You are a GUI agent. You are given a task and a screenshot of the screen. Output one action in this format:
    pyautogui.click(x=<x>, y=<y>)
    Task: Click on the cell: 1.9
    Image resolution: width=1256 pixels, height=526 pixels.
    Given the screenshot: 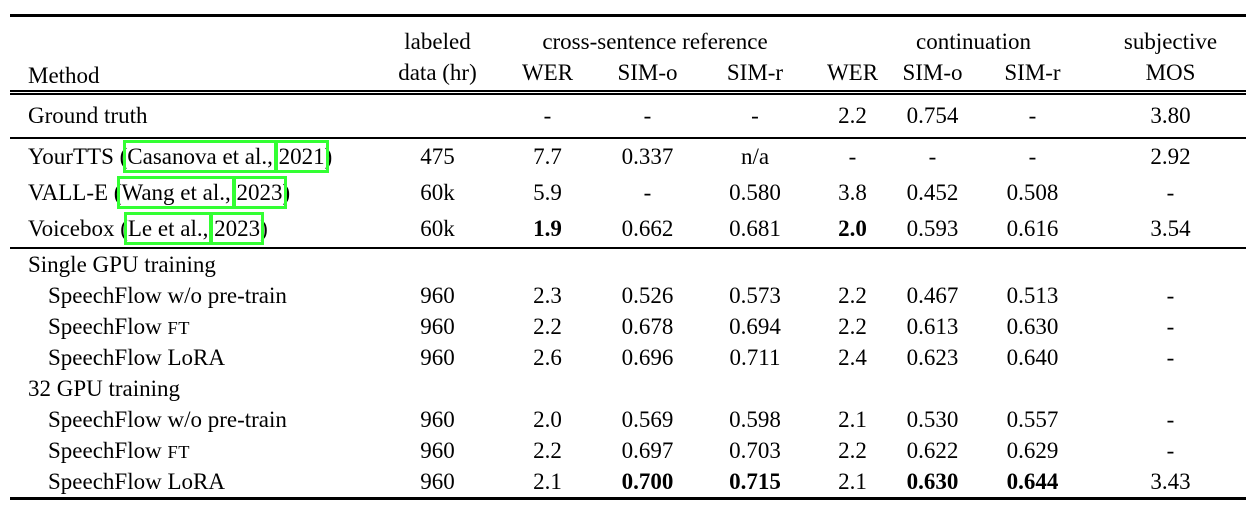 What is the action you would take?
    pyautogui.click(x=547, y=228)
    